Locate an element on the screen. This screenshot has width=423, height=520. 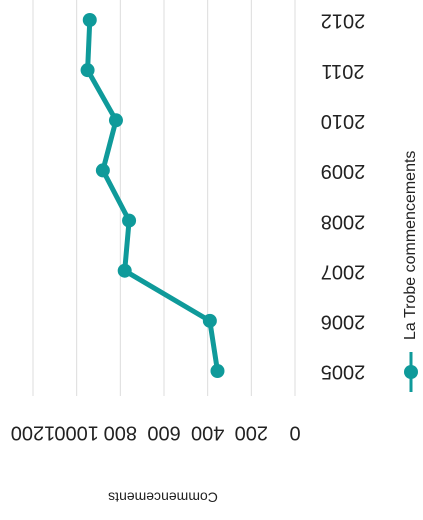
data-point-2006 is located at coordinates (209, 320).